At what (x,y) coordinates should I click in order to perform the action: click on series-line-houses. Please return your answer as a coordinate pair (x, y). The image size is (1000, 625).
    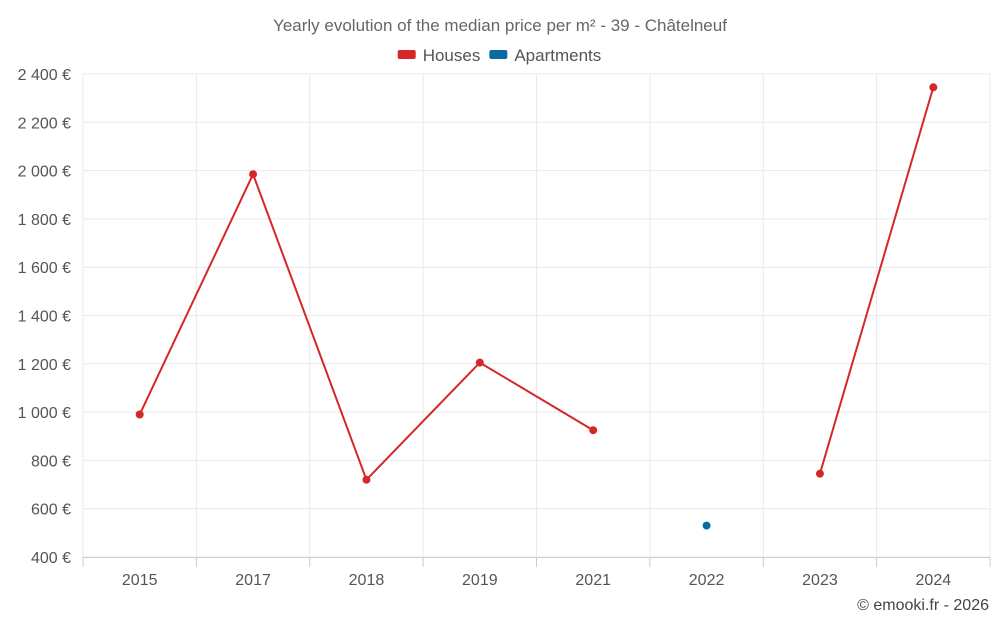
    Looking at the image, I should click on (876, 280).